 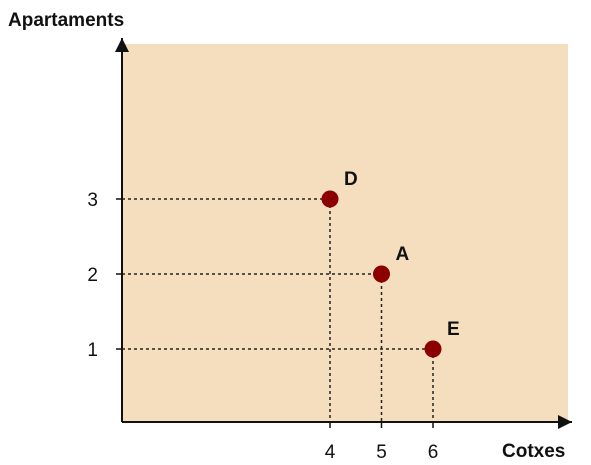 What do you see at coordinates (453, 329) in the screenshot?
I see `point-label-e: E` at bounding box center [453, 329].